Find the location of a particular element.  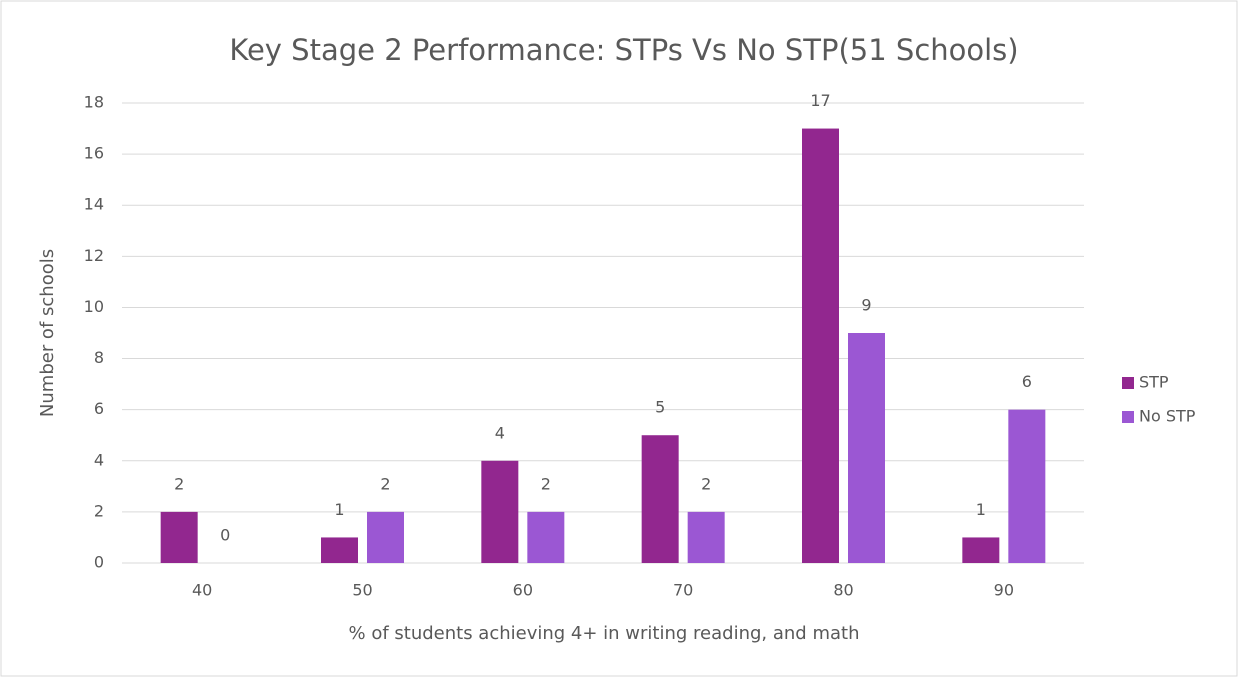

x-tick-label: 70 is located at coordinates (683, 590).